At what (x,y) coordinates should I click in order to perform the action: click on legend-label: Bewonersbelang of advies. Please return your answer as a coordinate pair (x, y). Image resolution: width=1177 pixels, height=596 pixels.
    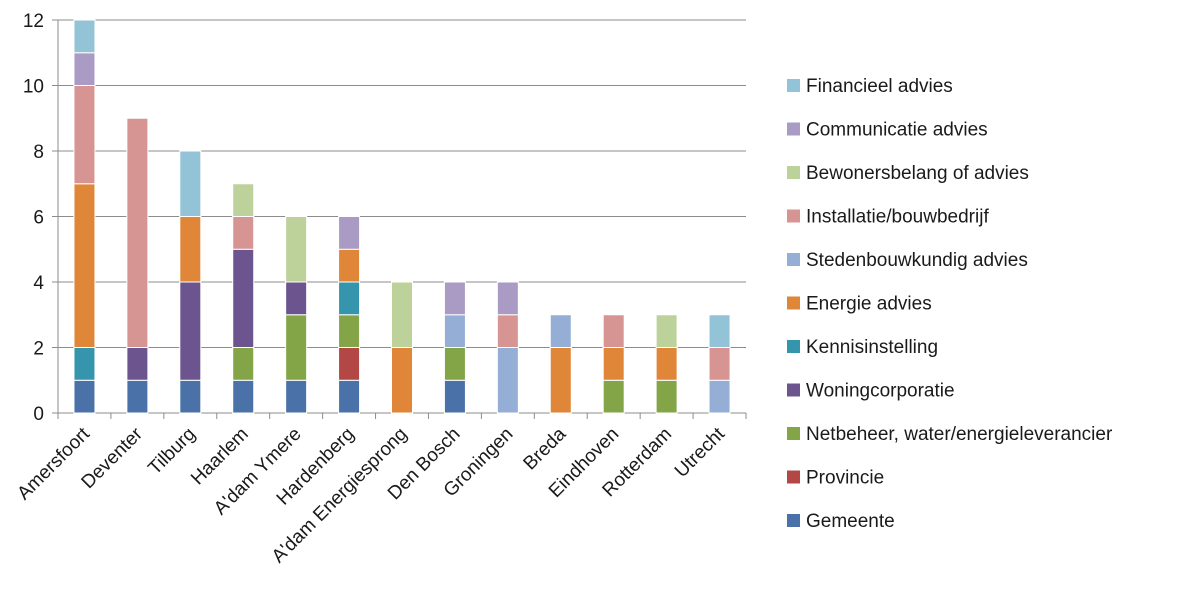
    Looking at the image, I should click on (917, 173).